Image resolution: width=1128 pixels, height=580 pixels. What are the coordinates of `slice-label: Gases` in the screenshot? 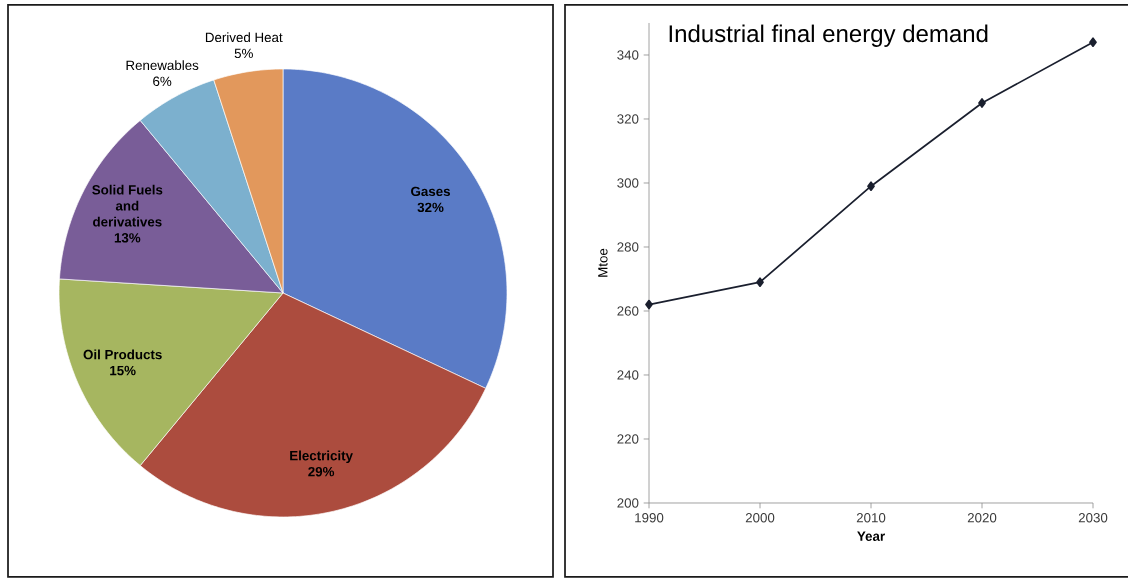 It's located at (431, 191).